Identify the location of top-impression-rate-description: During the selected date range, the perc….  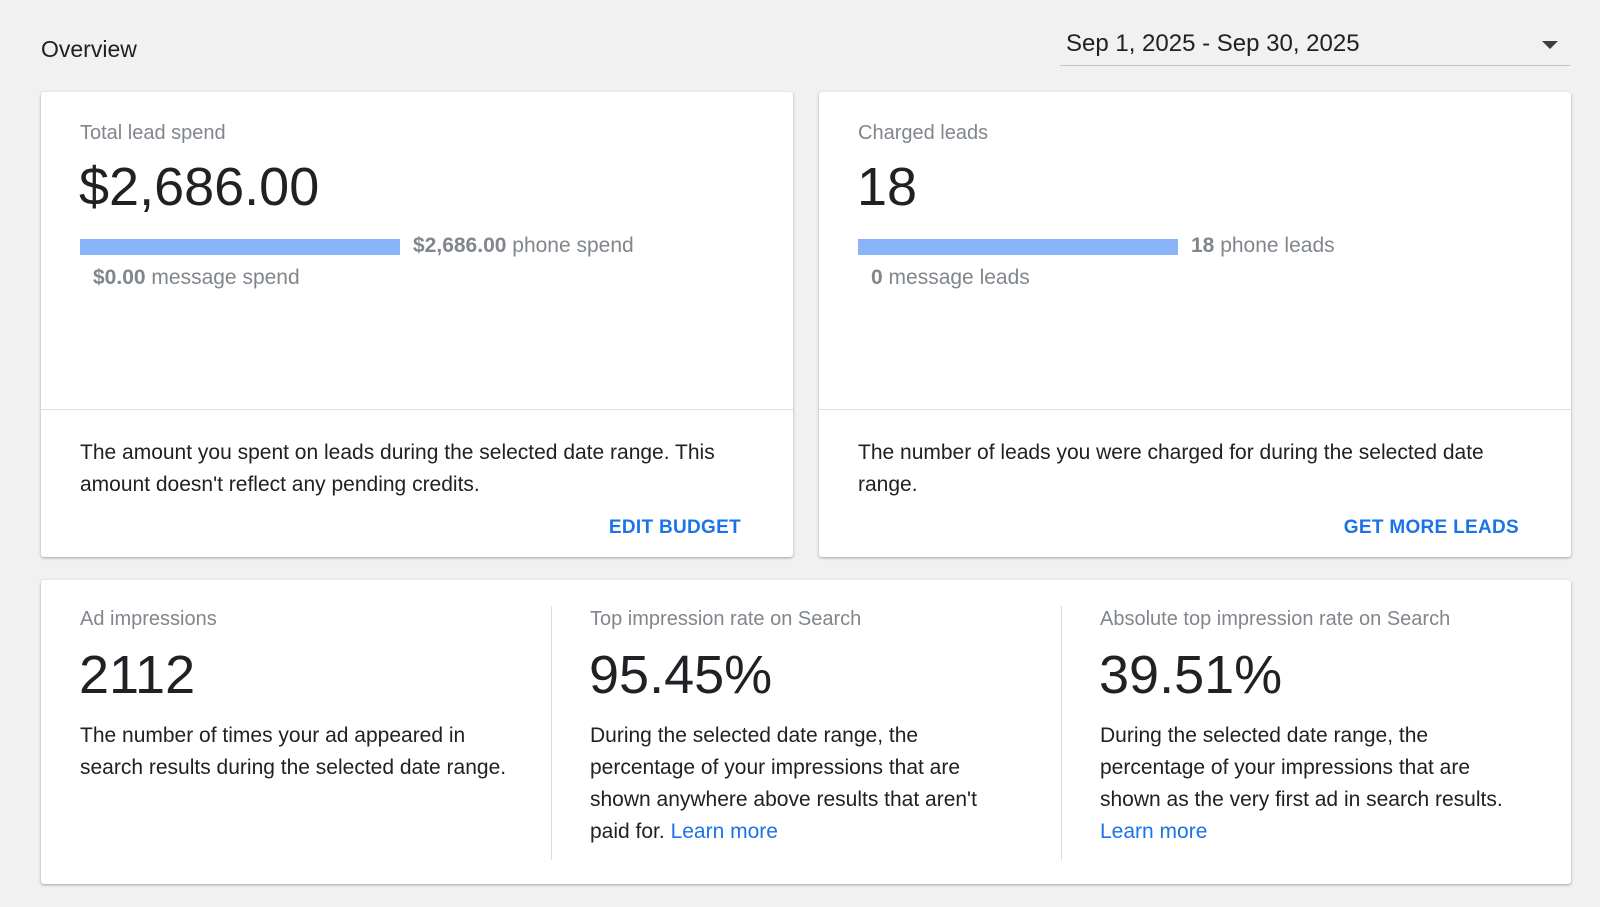
(783, 783).